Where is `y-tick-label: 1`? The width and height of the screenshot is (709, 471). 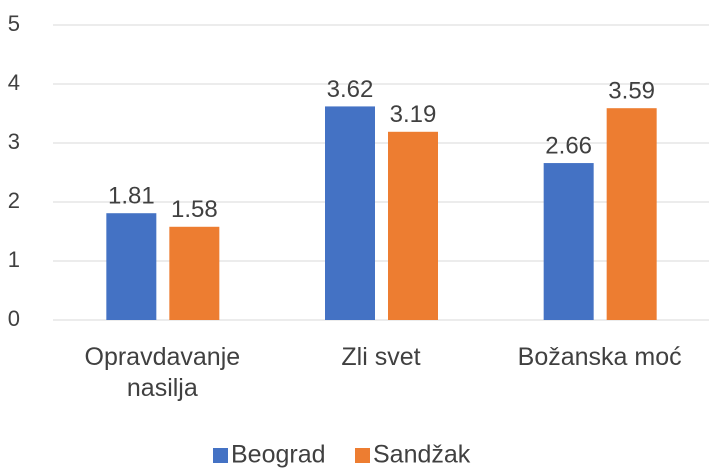
y-tick-label: 1 is located at coordinates (14, 259).